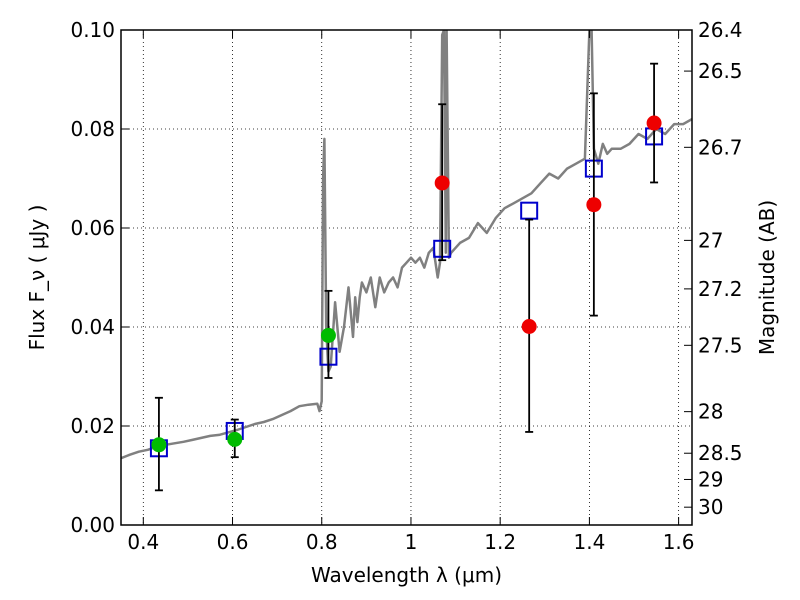 Image resolution: width=800 pixels, height=600 pixels. What do you see at coordinates (92, 426) in the screenshot?
I see `y-tick-label: 0.02` at bounding box center [92, 426].